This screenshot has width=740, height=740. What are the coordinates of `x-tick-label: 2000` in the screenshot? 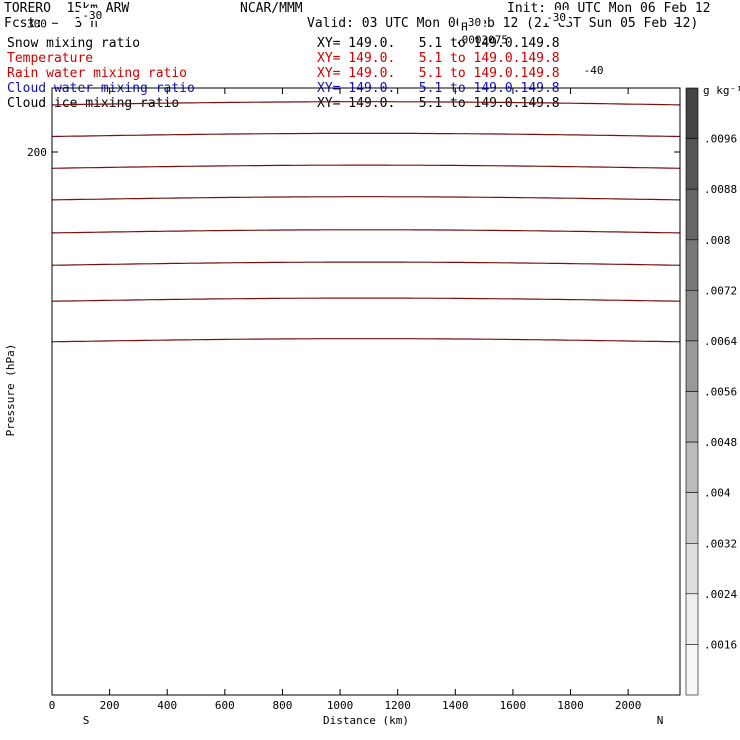 It's located at (628, 705).